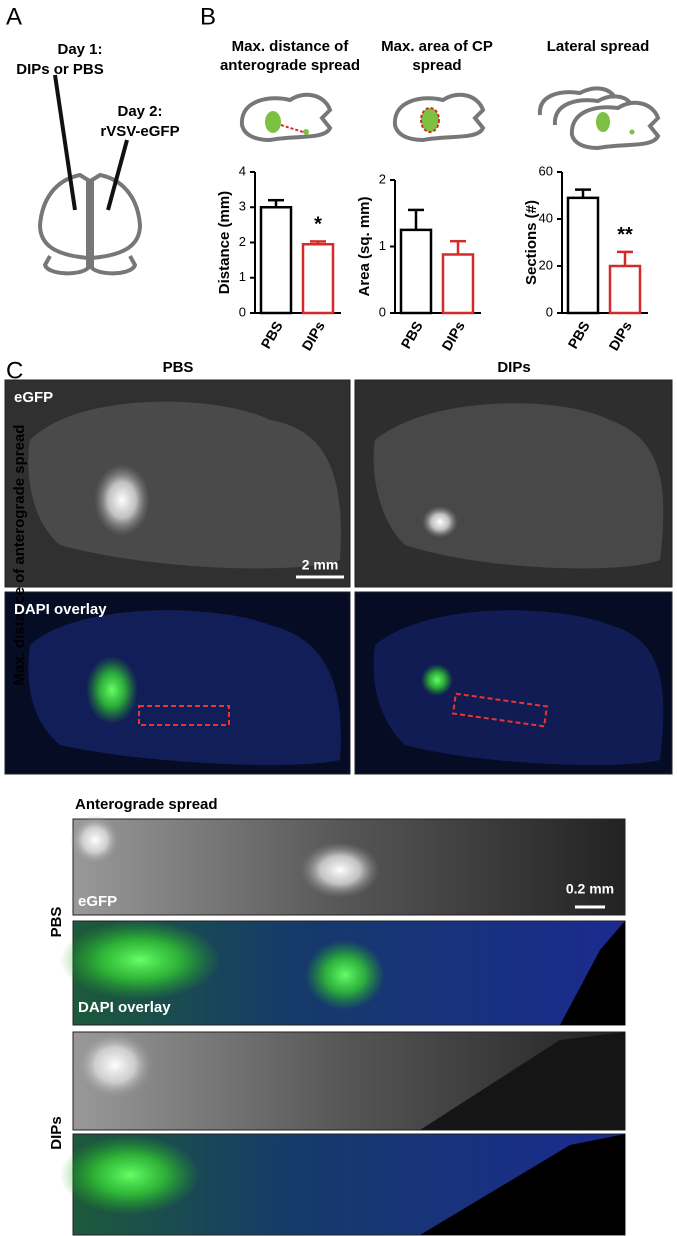  Describe the element at coordinates (79, 49) in the screenshot. I see `day1-label: Day 1:` at that location.